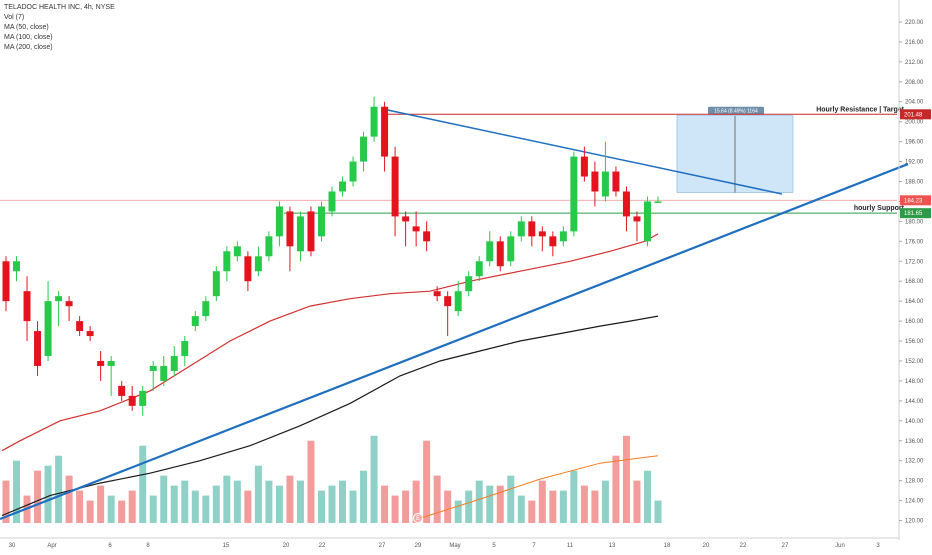 This screenshot has width=932, height=555. What do you see at coordinates (913, 201) in the screenshot?
I see `current-price-tag: 184.23` at bounding box center [913, 201].